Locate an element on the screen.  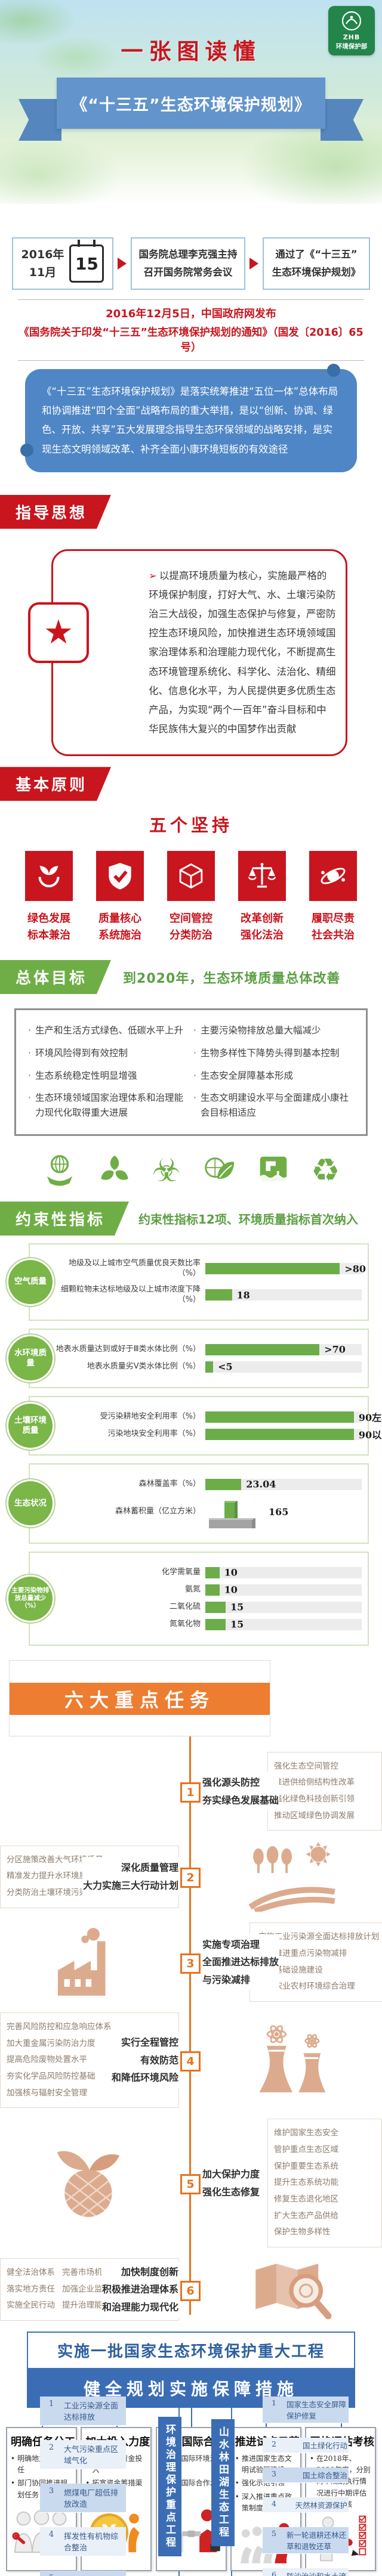
recycle-arrows-icon: ♻ is located at coordinates (326, 1170).